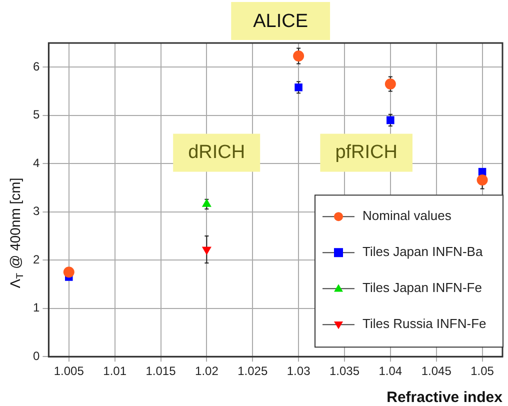  Describe the element at coordinates (36, 211) in the screenshot. I see `y-tick-label: 3` at that location.